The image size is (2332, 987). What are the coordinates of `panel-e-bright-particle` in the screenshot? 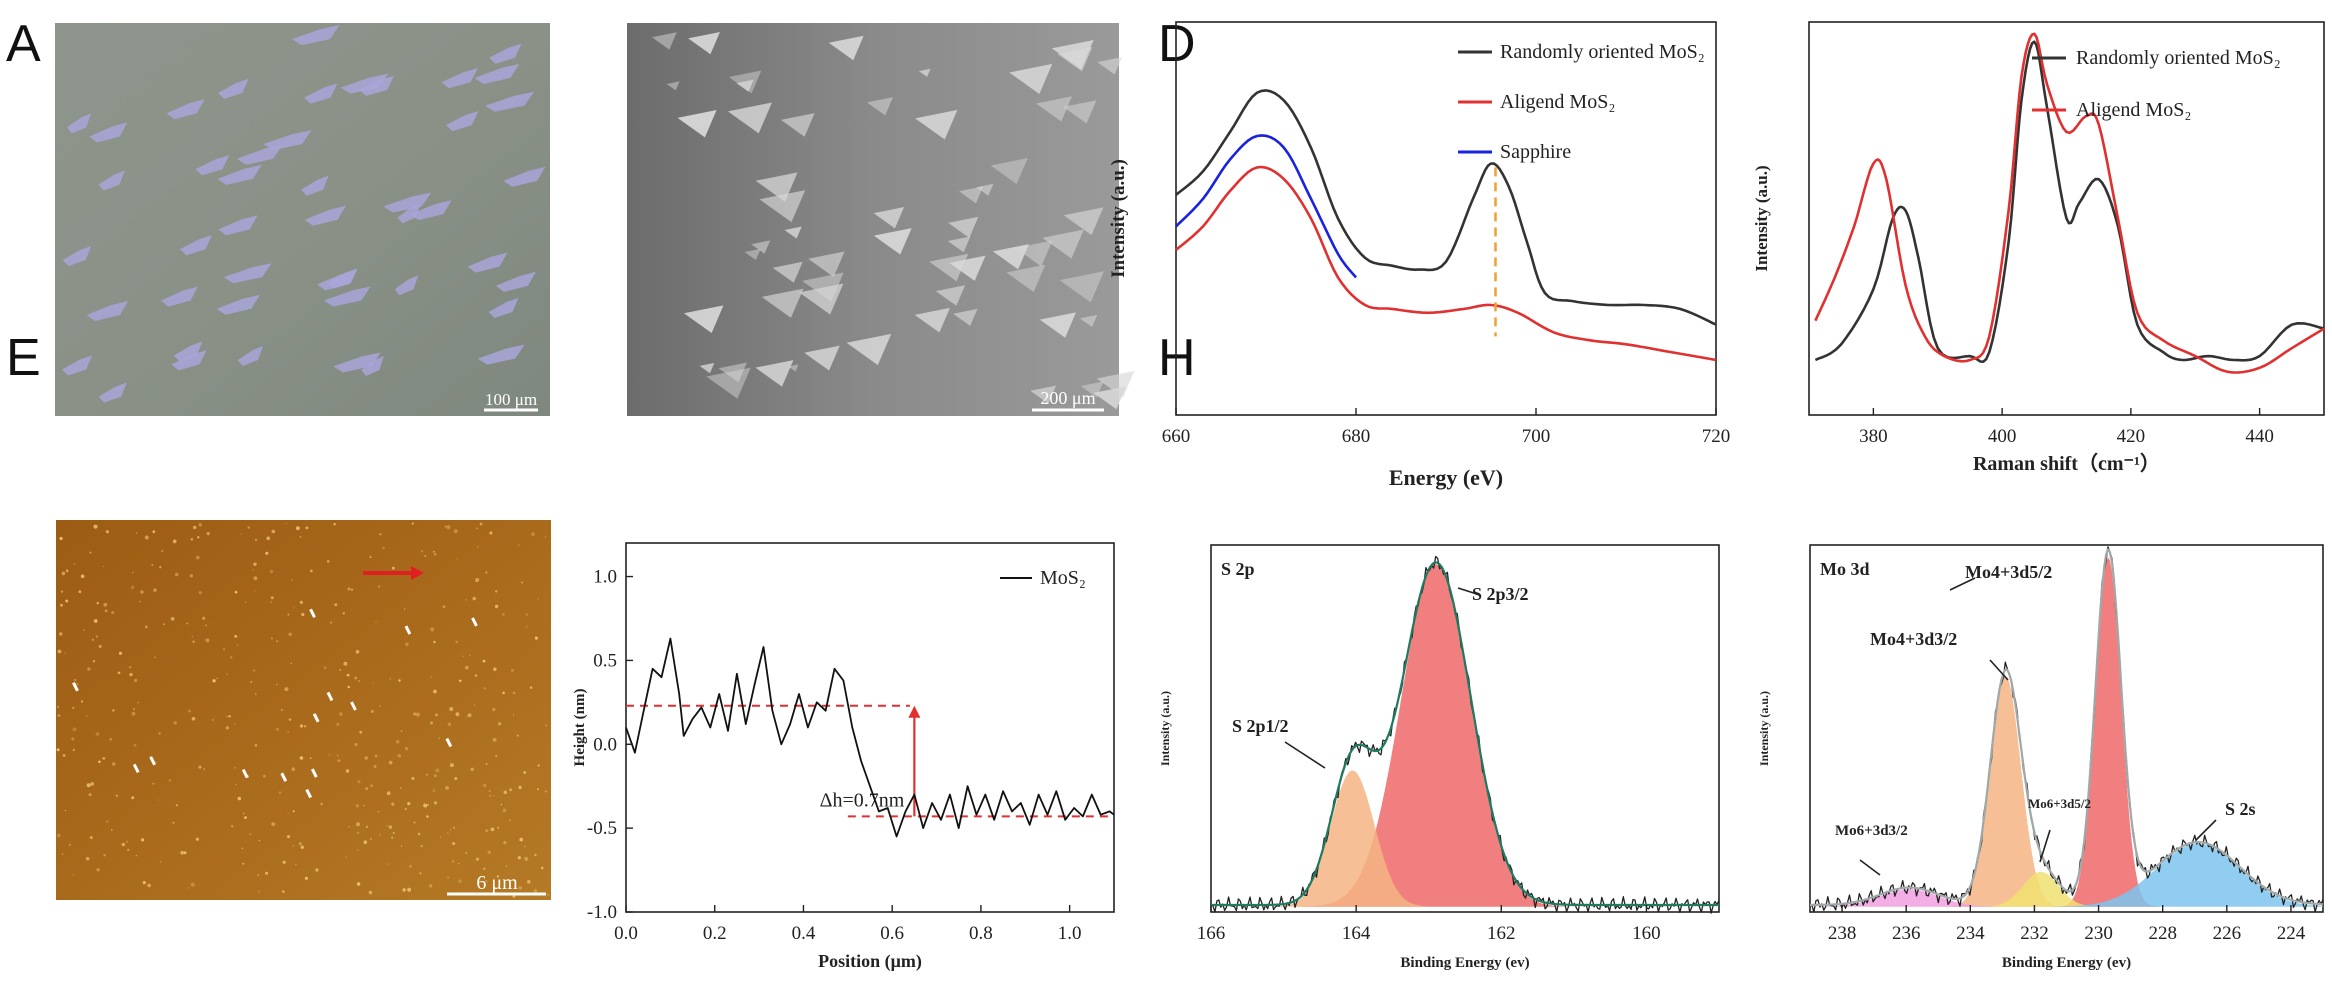 It's located at (474, 622).